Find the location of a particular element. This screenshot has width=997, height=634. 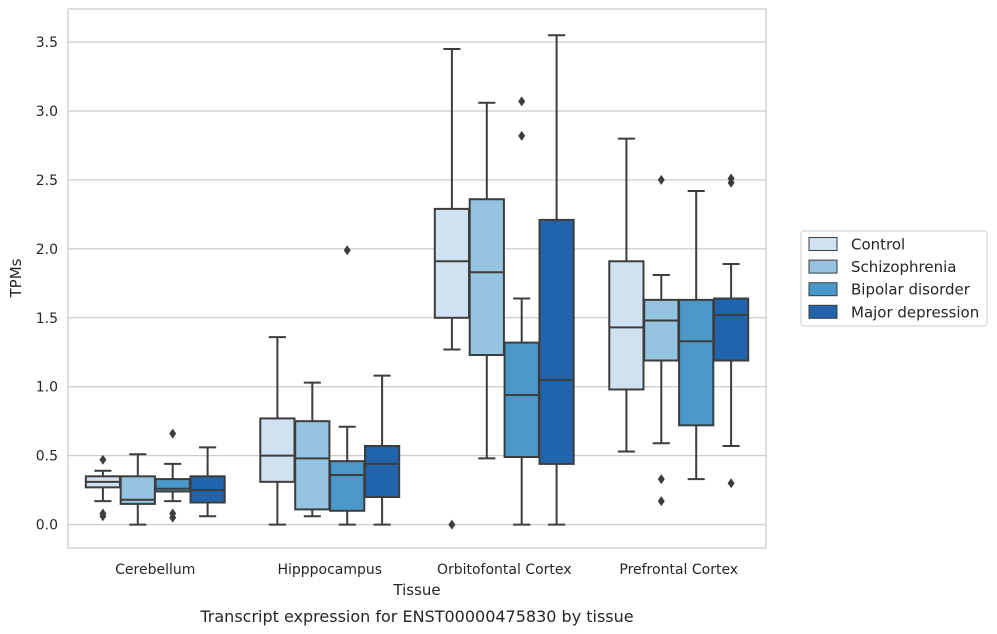

legend-frame is located at coordinates (894, 278).